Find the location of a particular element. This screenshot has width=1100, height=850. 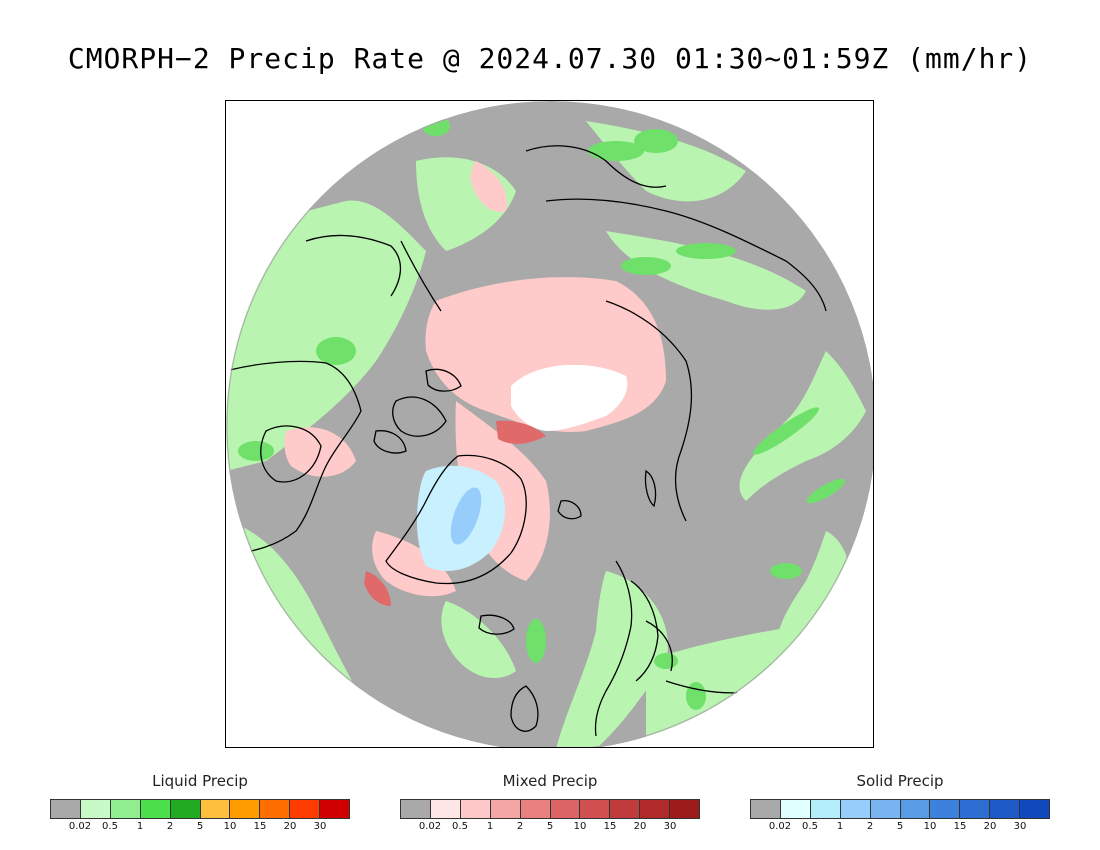

border-alaska-canada is located at coordinates (421, 276).